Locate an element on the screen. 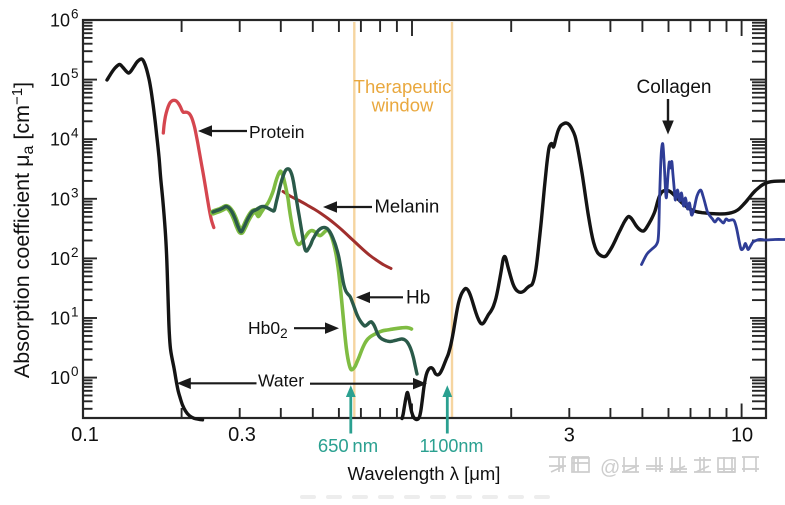 The height and width of the screenshot is (505, 785). svg-text: 0.1 is located at coordinates (85, 435).